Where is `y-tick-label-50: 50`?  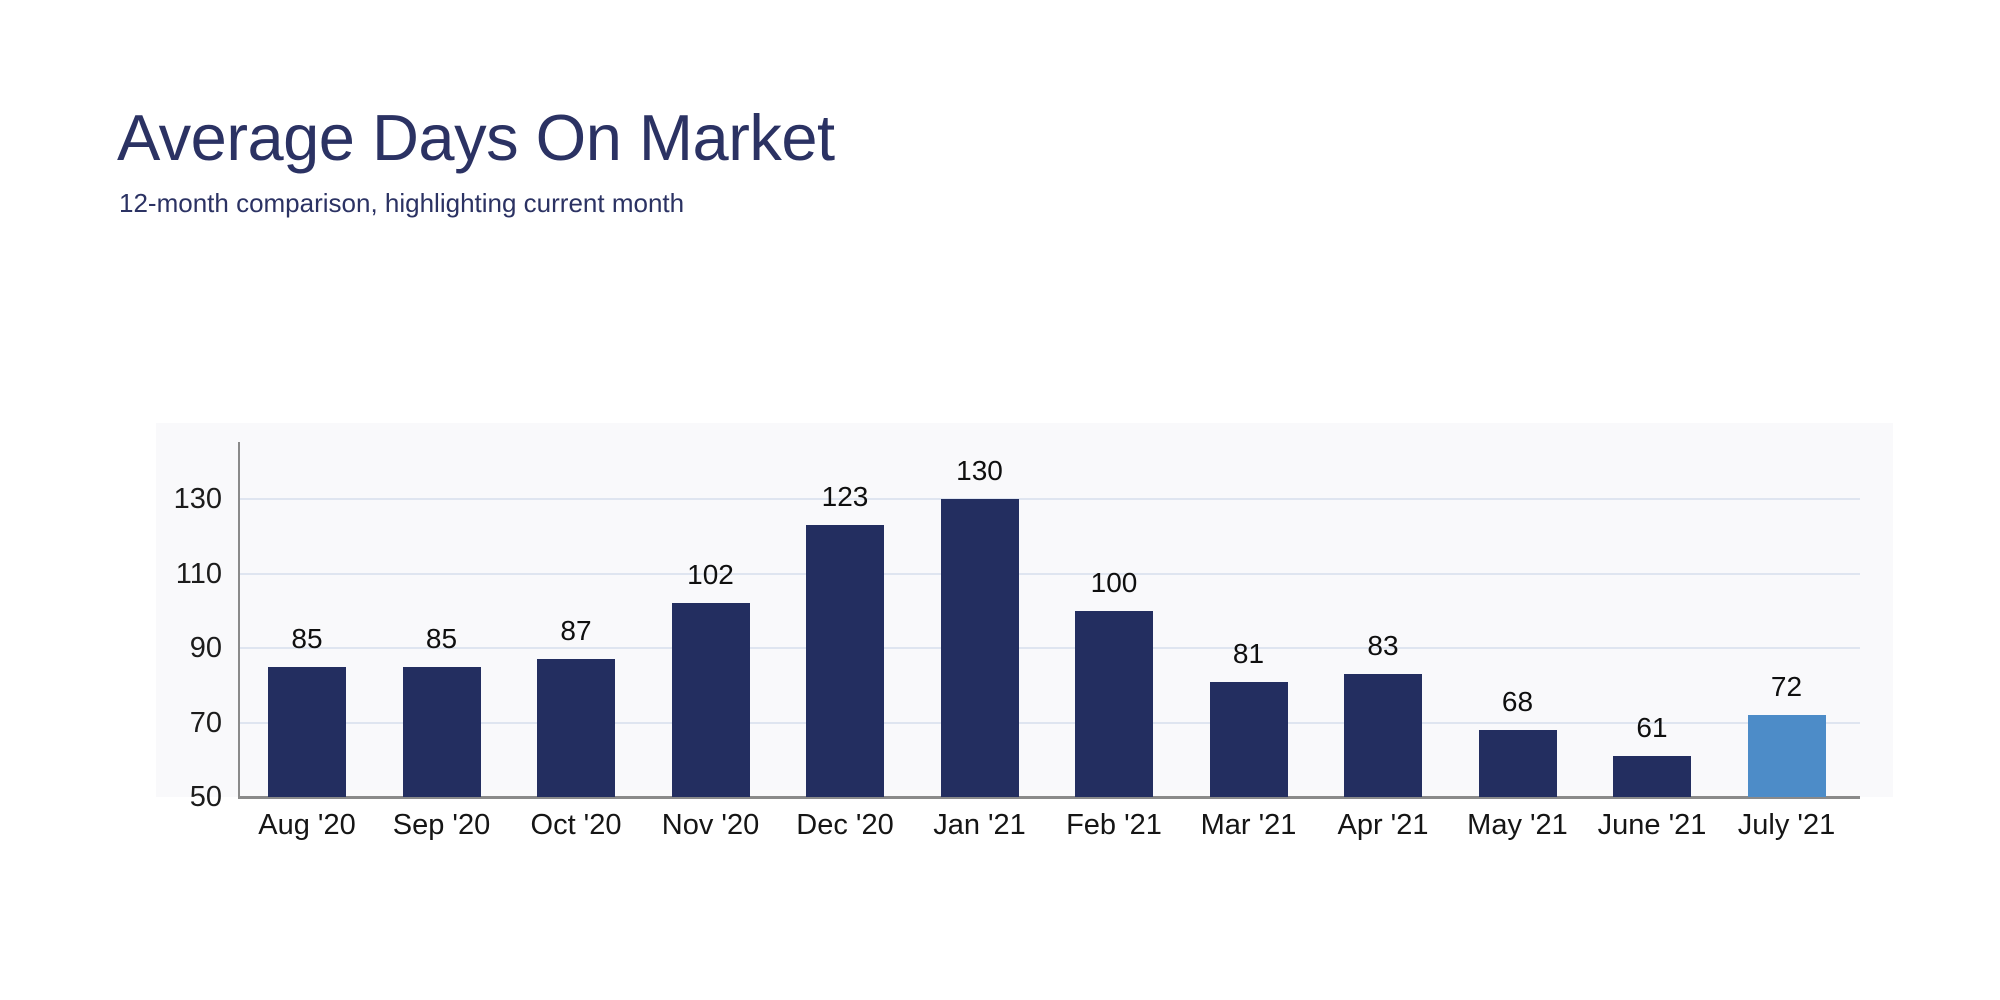
y-tick-label-50: 50 is located at coordinates (205, 797).